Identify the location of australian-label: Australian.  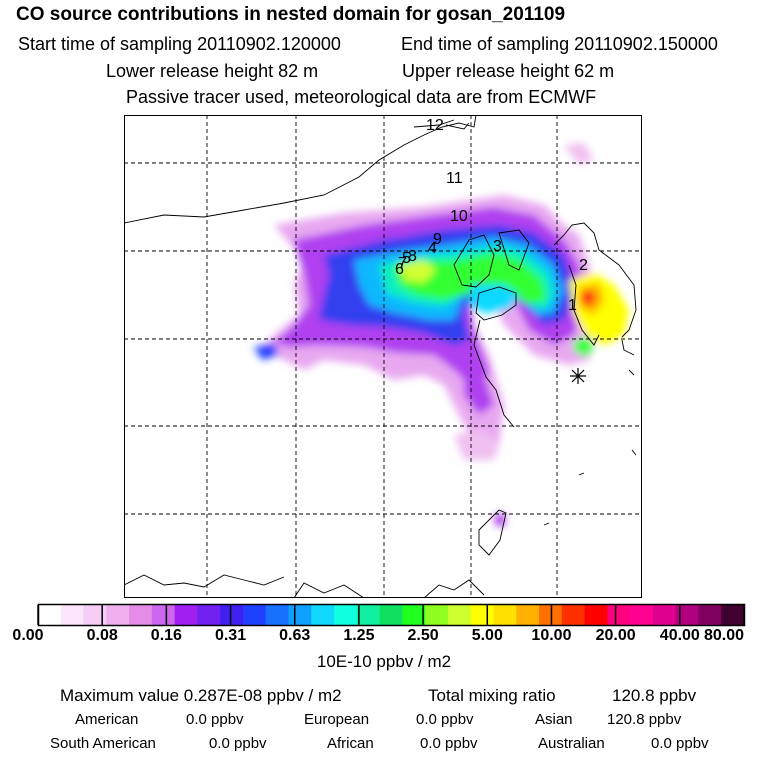
(571, 743).